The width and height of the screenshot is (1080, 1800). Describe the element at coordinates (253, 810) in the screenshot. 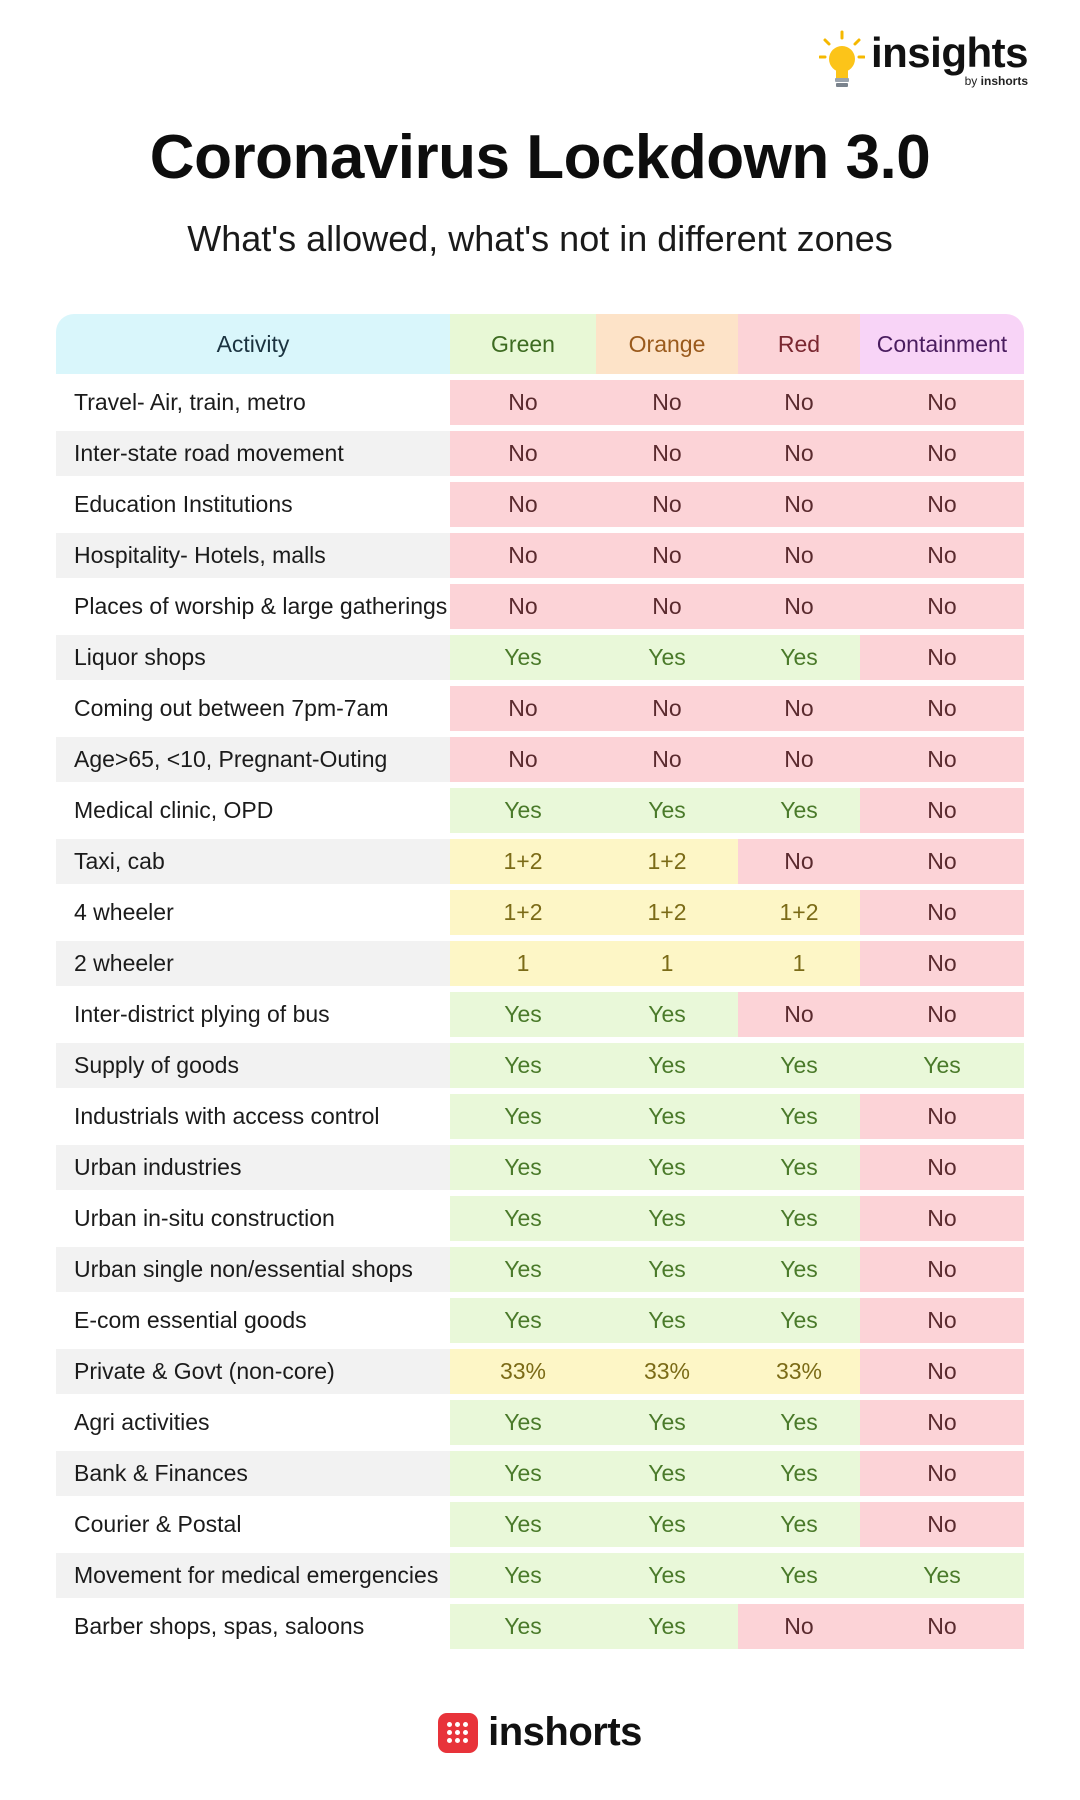

I see `activity-cell: Medical clinic, OPD` at that location.